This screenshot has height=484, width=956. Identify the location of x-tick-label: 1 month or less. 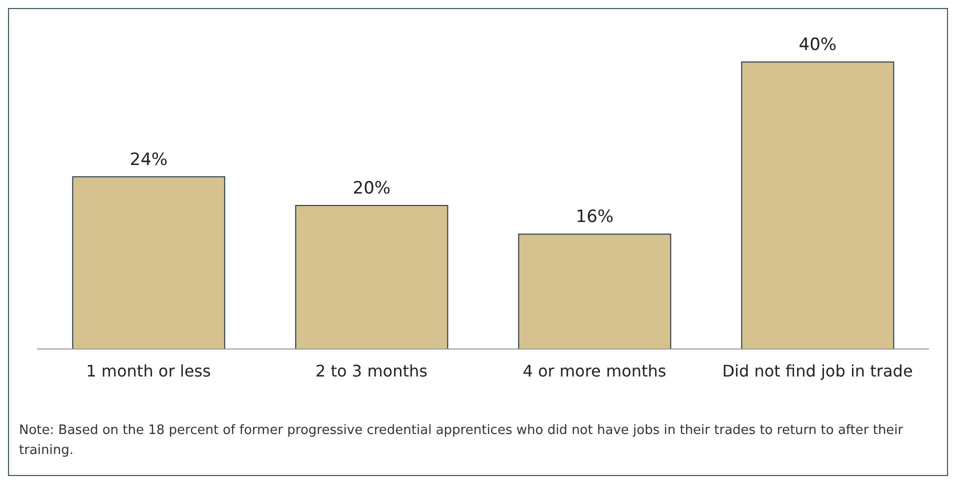
(148, 370).